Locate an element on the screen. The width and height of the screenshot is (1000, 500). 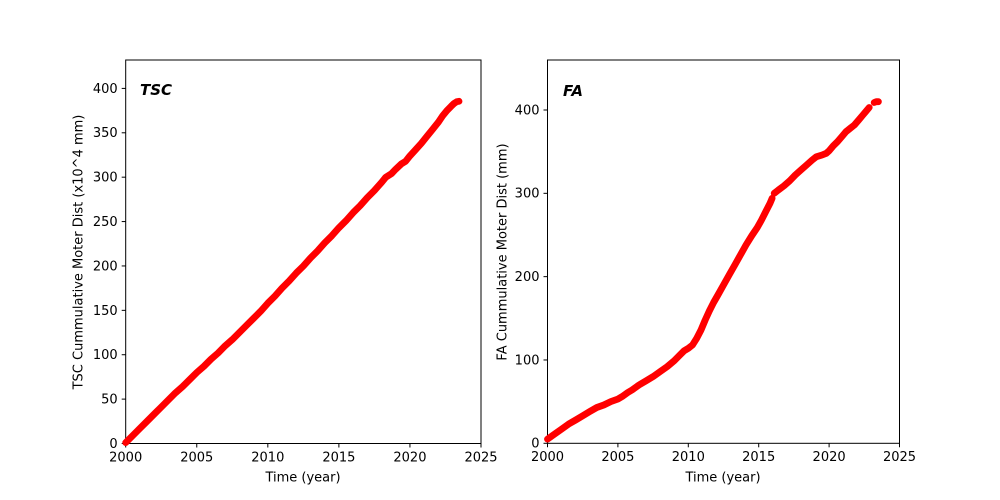
y-tick-label: 150 is located at coordinates (105, 311).